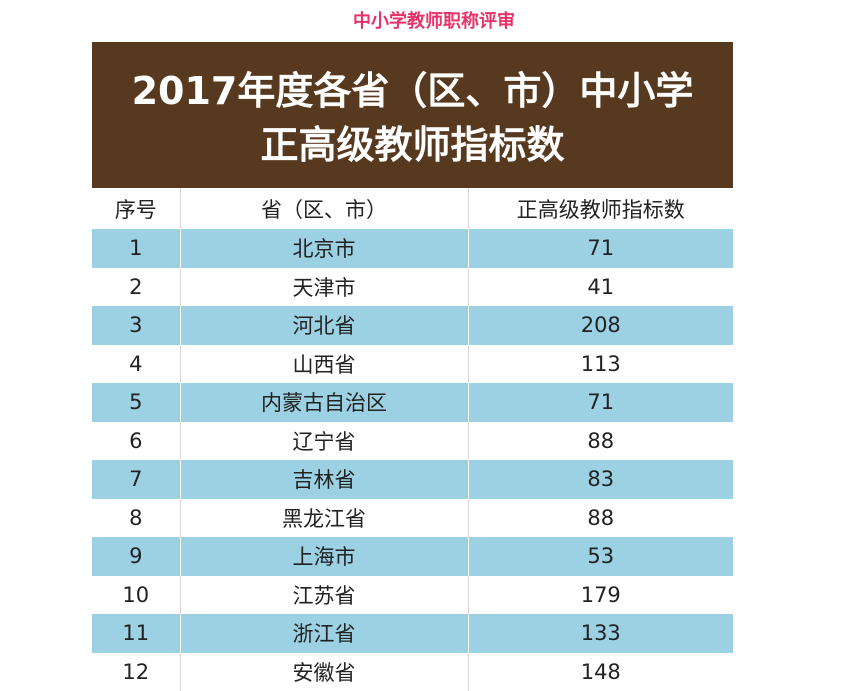  I want to click on table-row: 4 山西省 113, so click(412, 363).